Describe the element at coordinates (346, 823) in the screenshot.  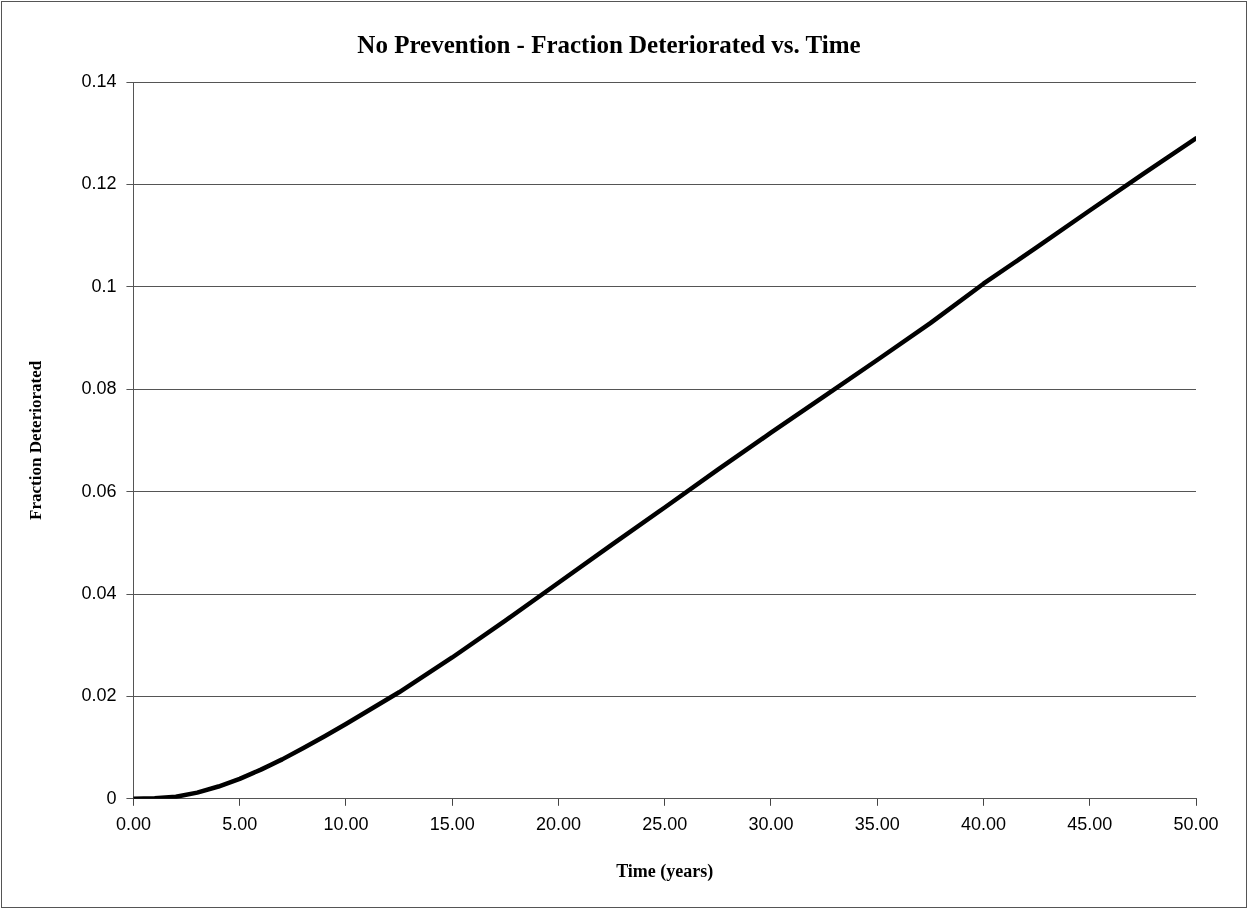
I see `x-tick-label: 10.00` at that location.